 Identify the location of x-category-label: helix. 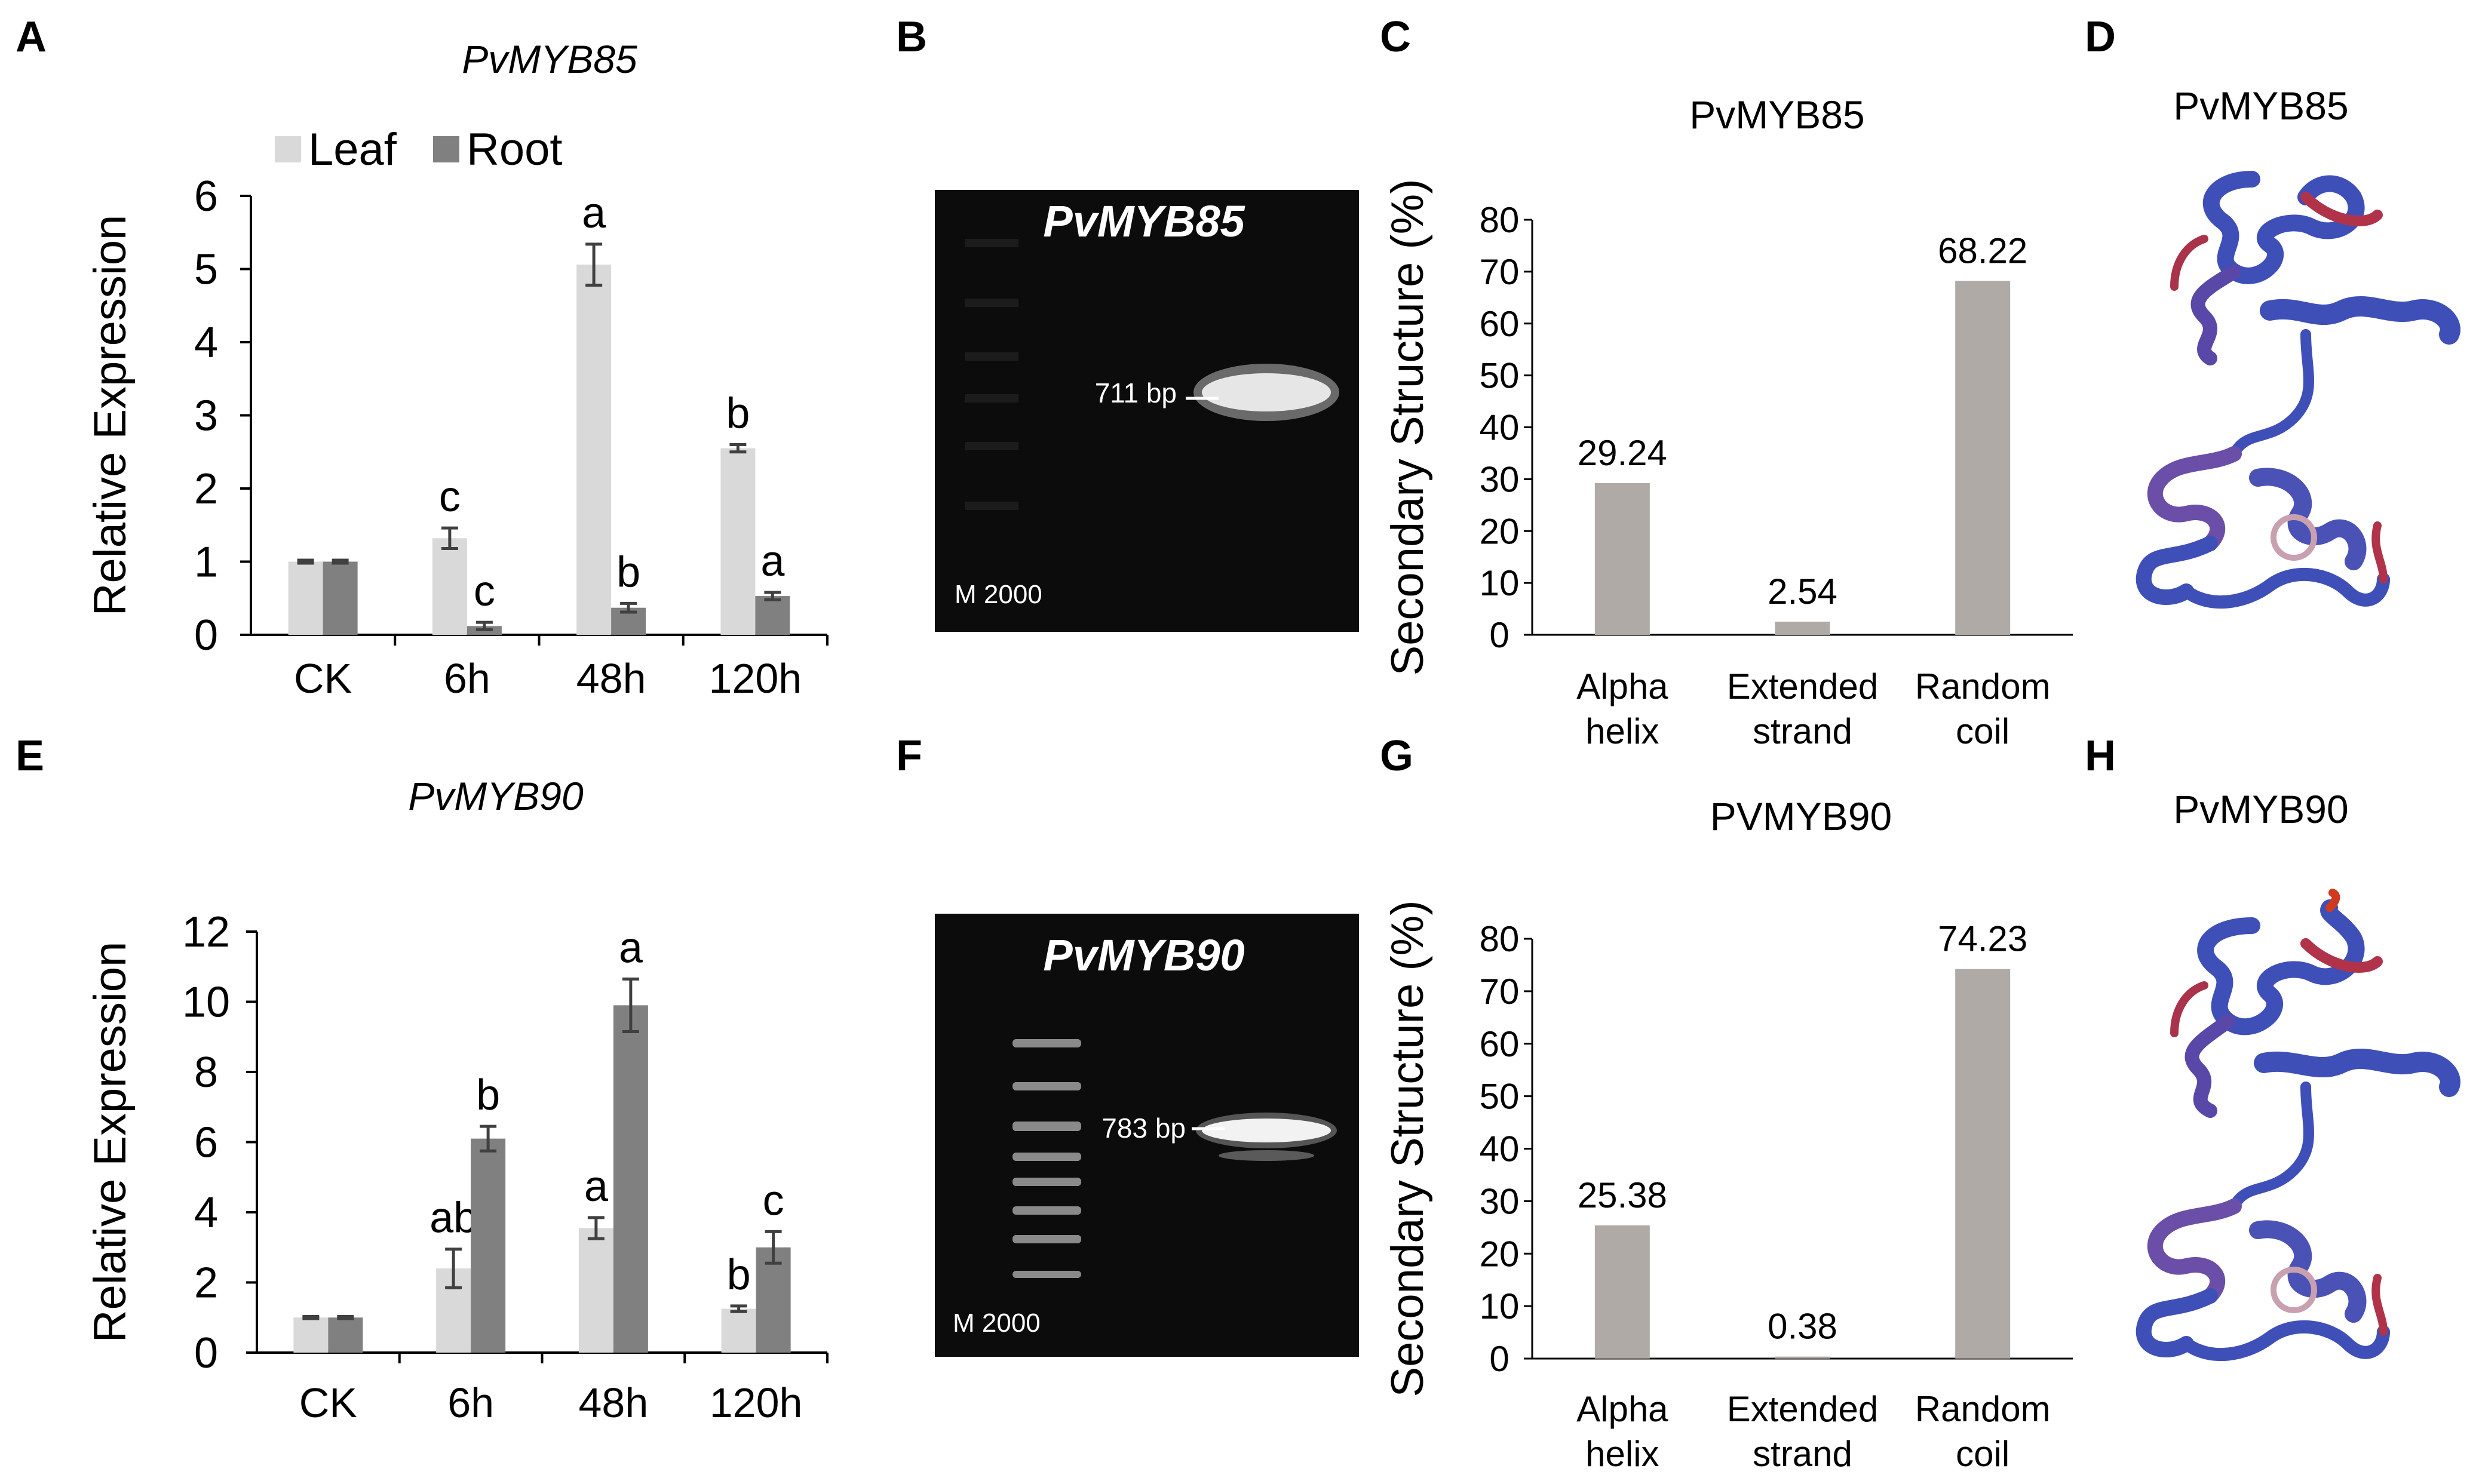
(1622, 731).